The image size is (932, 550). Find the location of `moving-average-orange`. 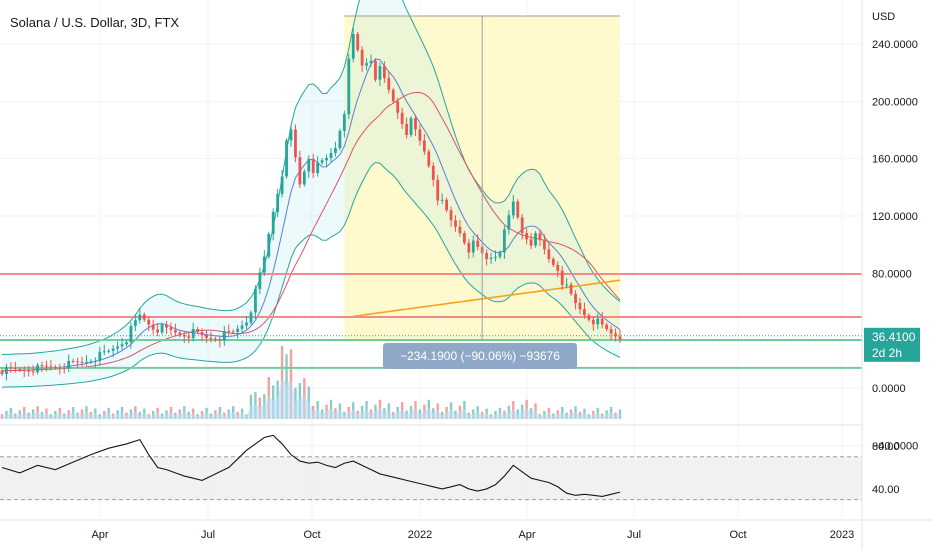

moving-average-orange is located at coordinates (487, 298).